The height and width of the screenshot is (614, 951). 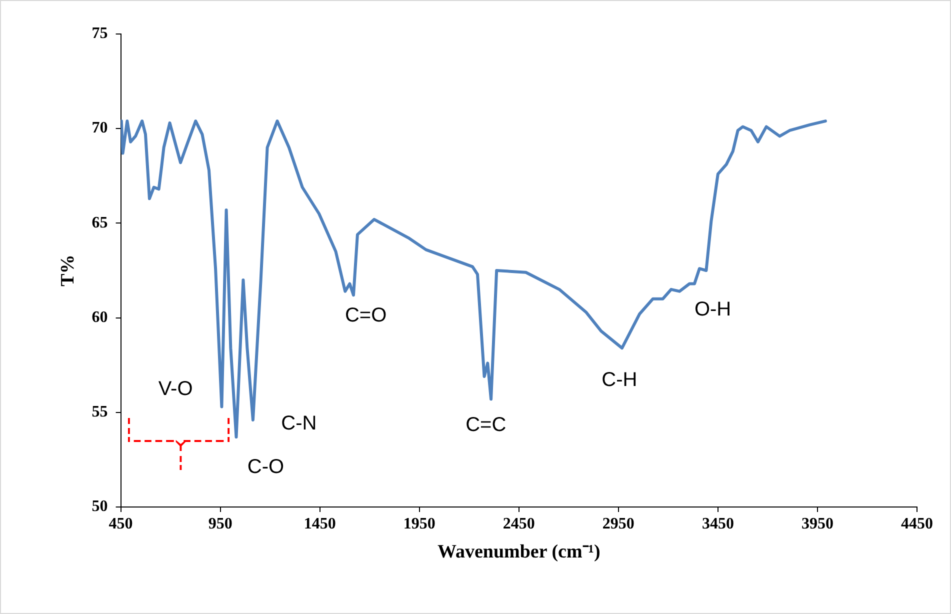 What do you see at coordinates (220, 524) in the screenshot?
I see `x-tick-label: 950` at bounding box center [220, 524].